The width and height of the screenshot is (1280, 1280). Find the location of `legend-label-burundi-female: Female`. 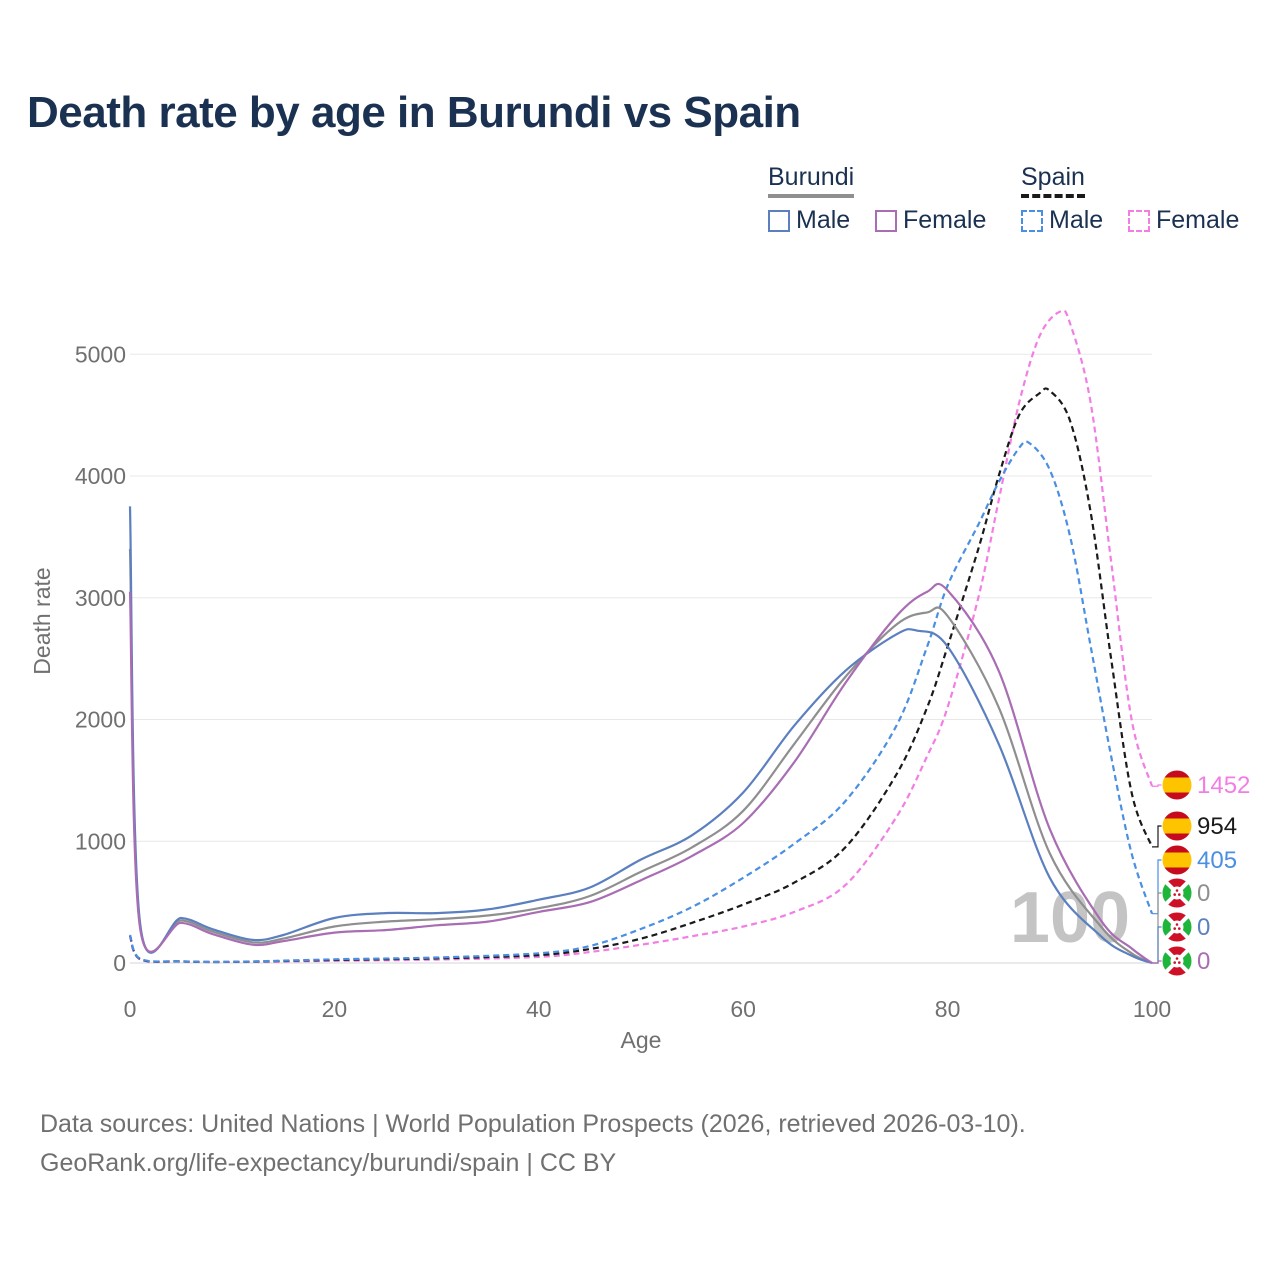

legend-label-burundi-female: Female is located at coordinates (945, 220).